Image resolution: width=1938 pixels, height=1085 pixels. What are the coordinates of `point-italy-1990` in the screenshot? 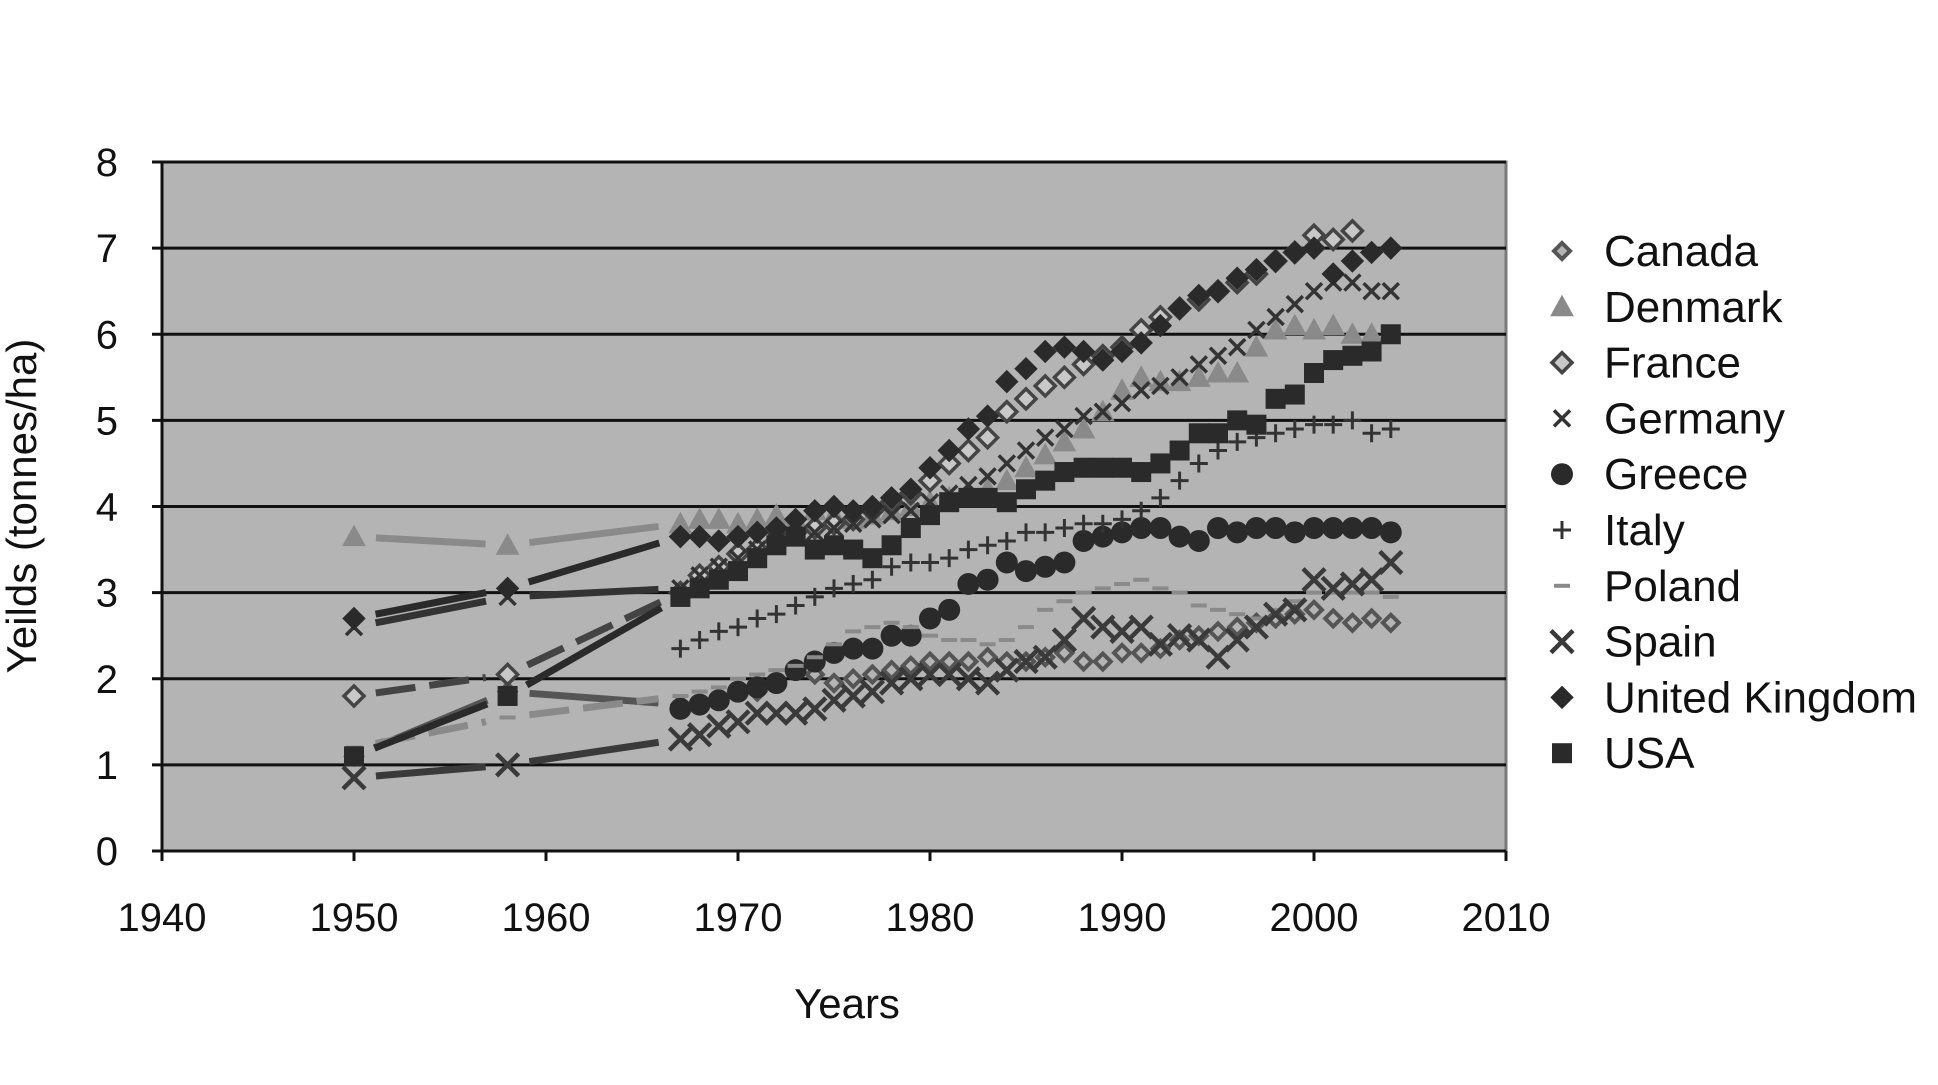 It's located at (1122, 519).